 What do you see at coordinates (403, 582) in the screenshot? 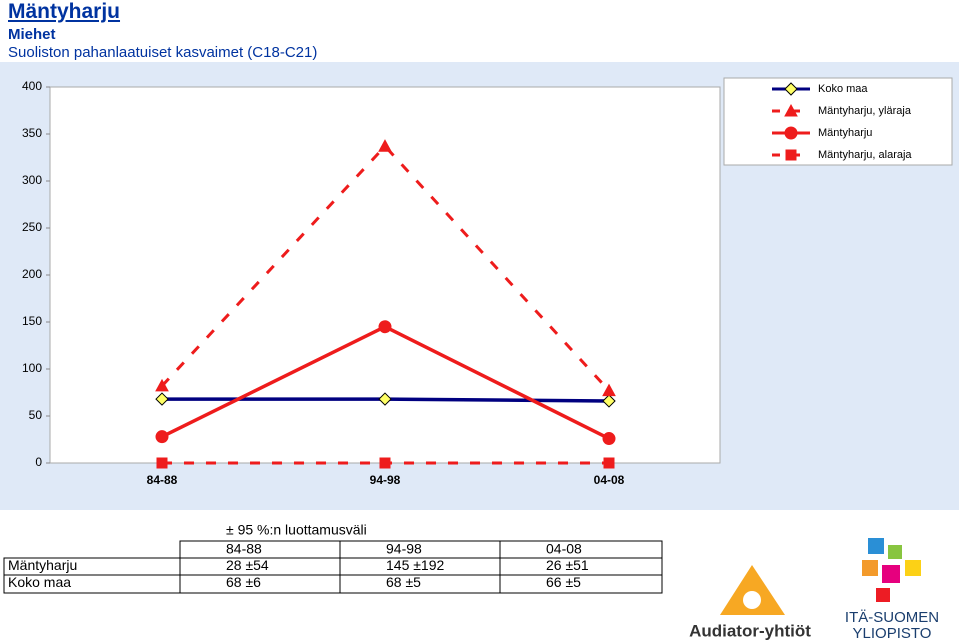
I see `table-cell: 68 ±5` at bounding box center [403, 582].